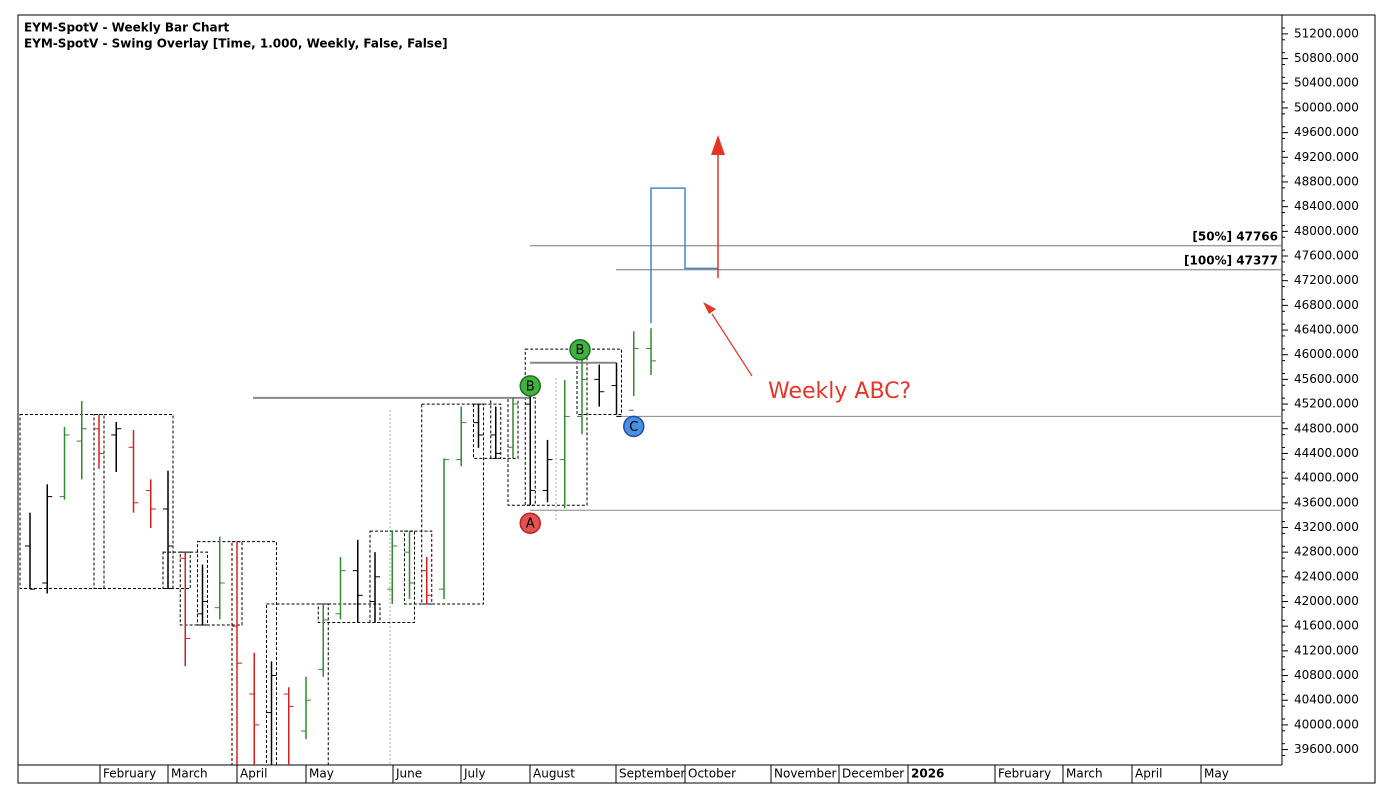 This screenshot has height=804, width=1392. Describe the element at coordinates (474, 774) in the screenshot. I see `x-tick-label: July` at that location.